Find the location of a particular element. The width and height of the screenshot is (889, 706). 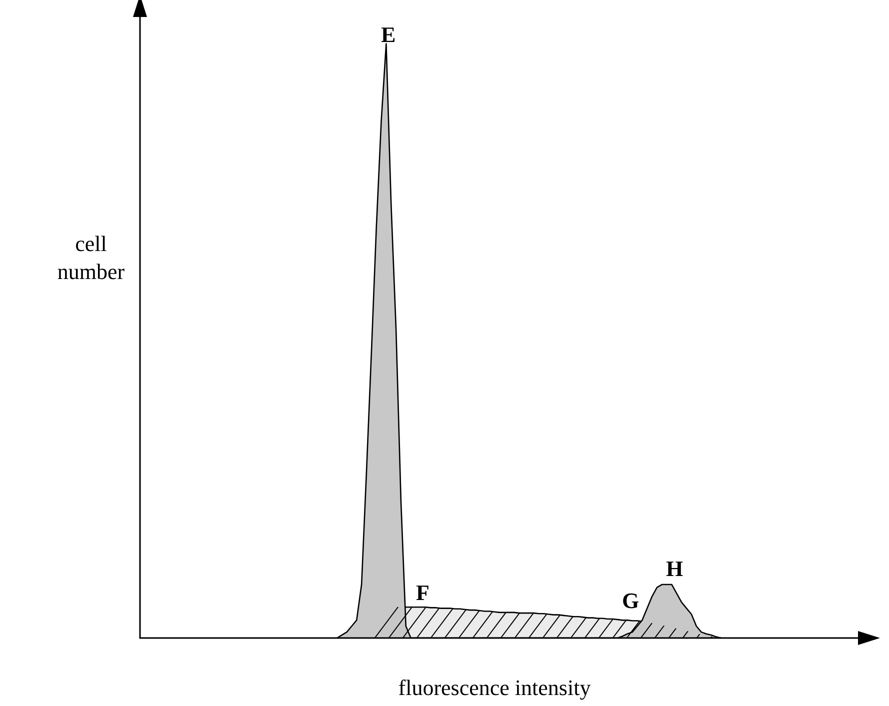

annotation: H is located at coordinates (675, 569).